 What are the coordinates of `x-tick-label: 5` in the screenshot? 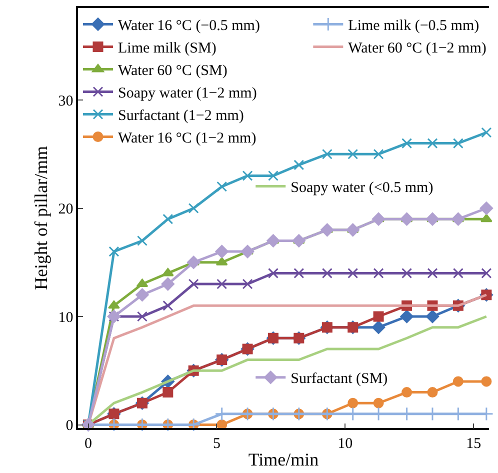 It's located at (216, 444).